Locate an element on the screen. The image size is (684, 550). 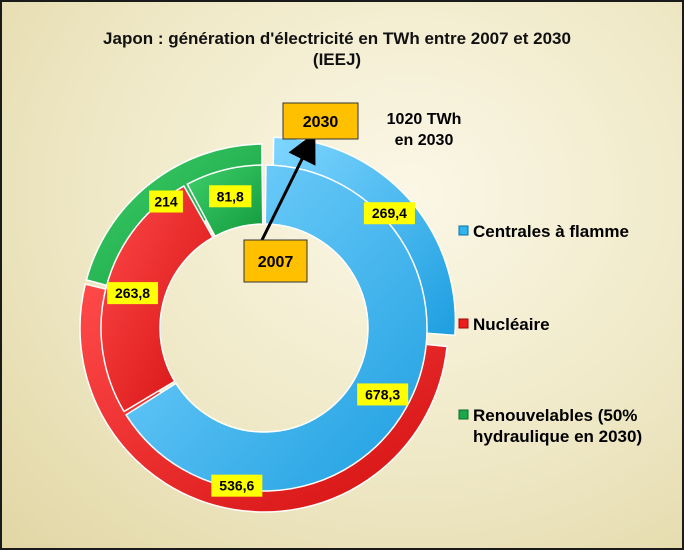
legend-swatch-centrales is located at coordinates (463, 230).